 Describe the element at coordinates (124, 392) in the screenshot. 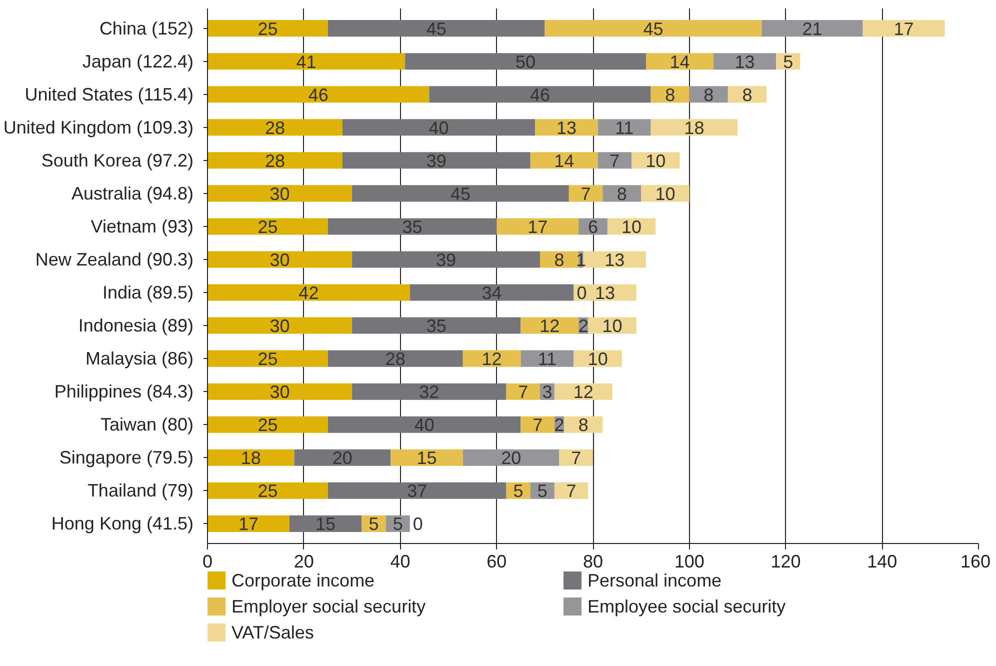

I see `y-tick-label: Philippines (84.3)` at that location.